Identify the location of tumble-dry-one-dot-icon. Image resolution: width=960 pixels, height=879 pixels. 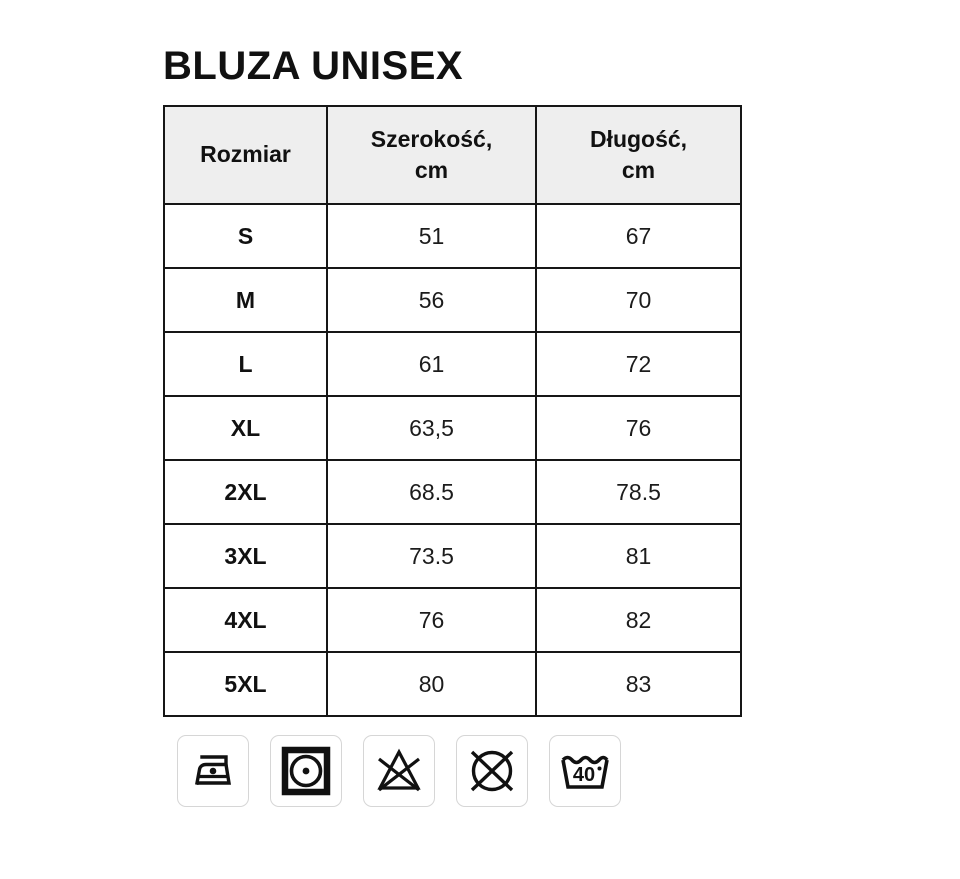
(306, 771).